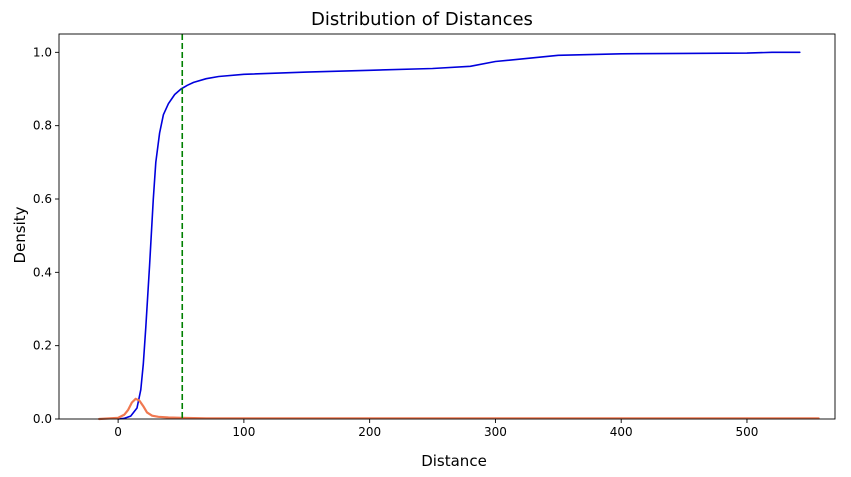 The height and width of the screenshot is (477, 851). I want to click on y-tick-label: 0.4, so click(42, 272).